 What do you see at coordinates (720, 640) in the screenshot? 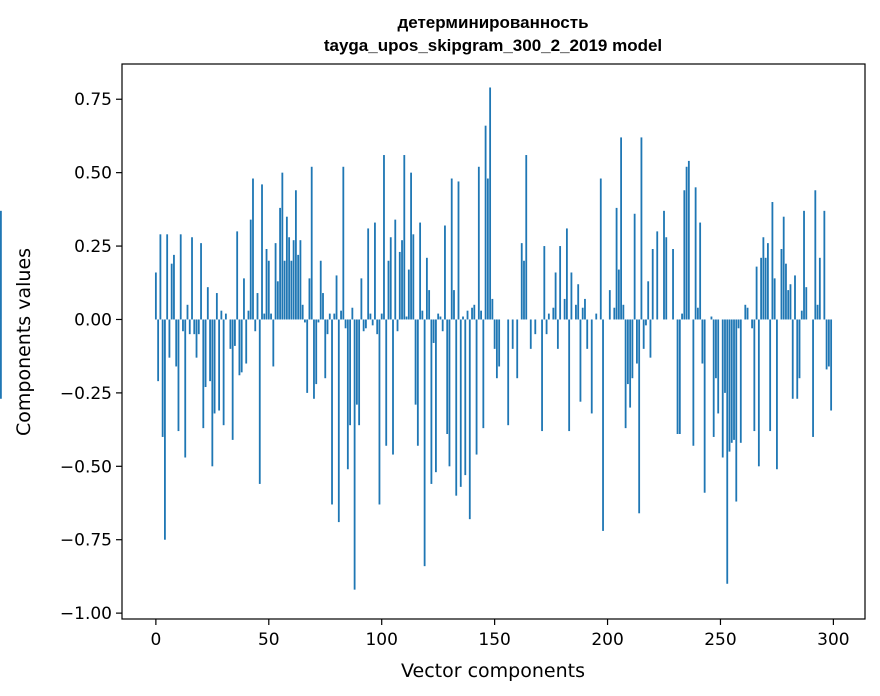
I see `x-tick-label: 250` at bounding box center [720, 640].